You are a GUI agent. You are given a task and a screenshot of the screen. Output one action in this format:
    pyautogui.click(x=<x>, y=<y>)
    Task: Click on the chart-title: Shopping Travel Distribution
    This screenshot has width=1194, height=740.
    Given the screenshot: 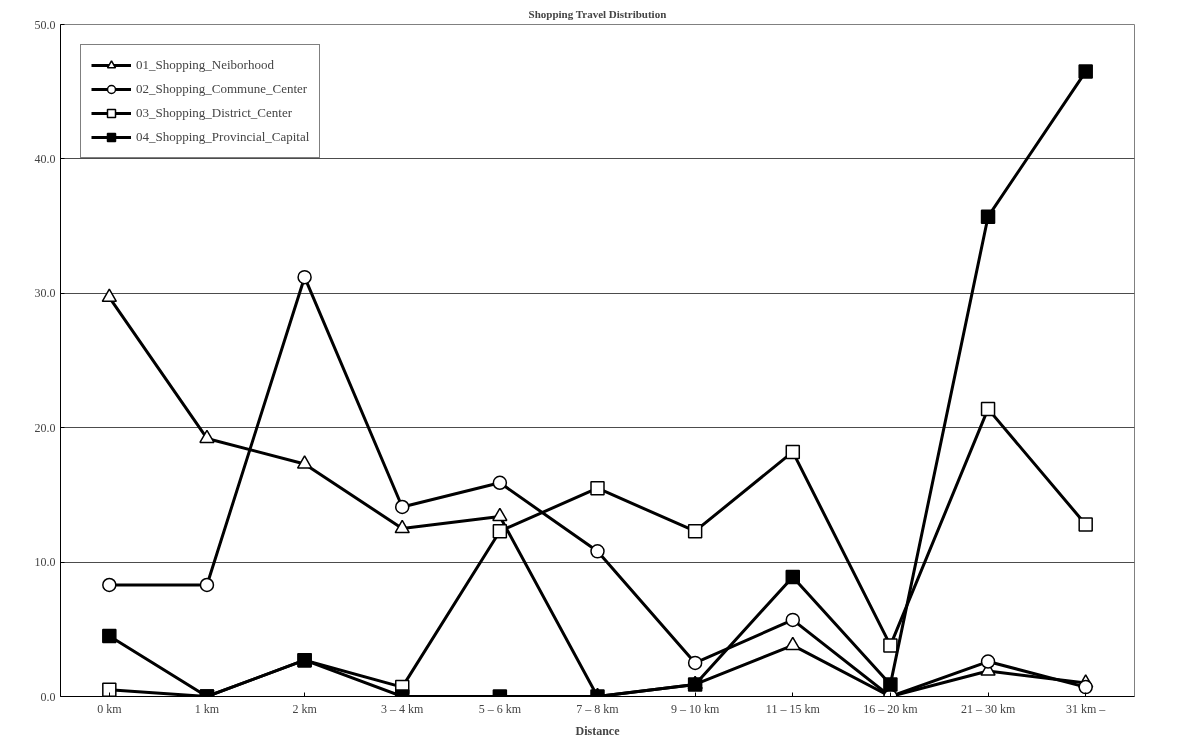 What is the action you would take?
    pyautogui.click(x=597, y=13)
    